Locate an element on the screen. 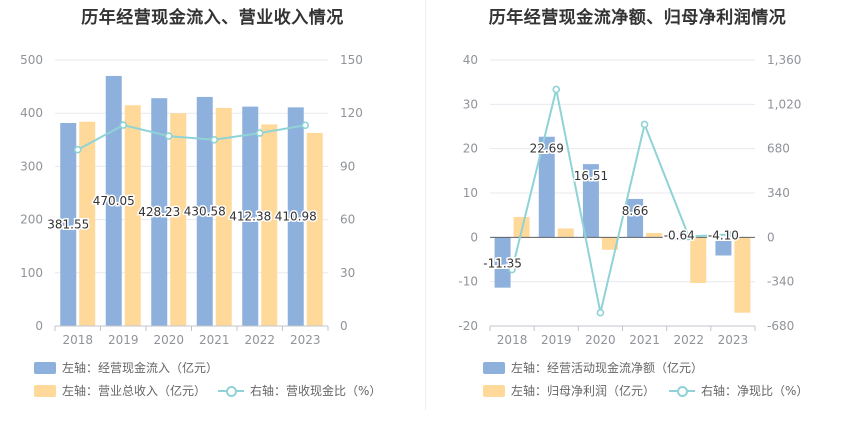  data-label: 412.38 is located at coordinates (250, 216).